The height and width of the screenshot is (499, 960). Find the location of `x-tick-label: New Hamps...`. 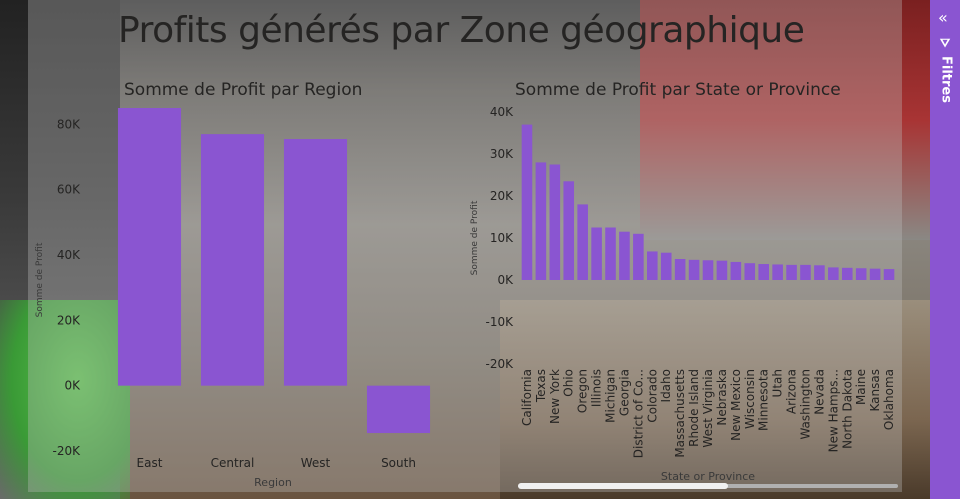

x-tick-label: New Hamps... is located at coordinates (833, 410).